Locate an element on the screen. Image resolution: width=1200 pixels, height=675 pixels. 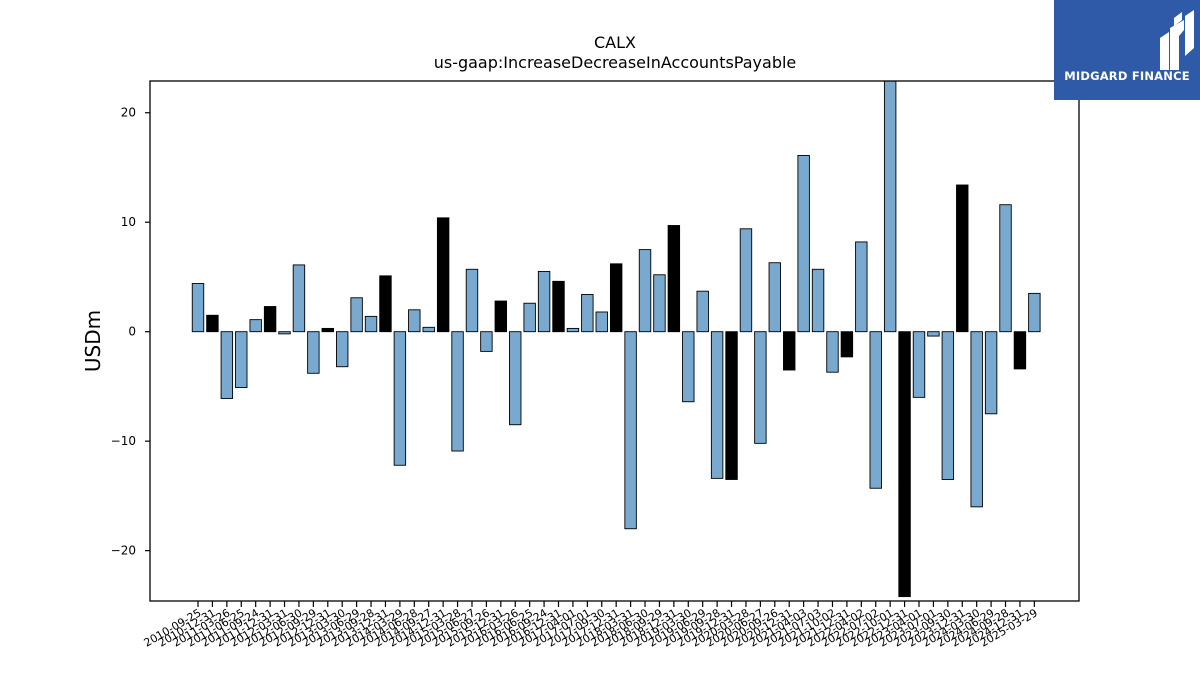
logo-text: MIDGARD FINANCE is located at coordinates (1127, 76).